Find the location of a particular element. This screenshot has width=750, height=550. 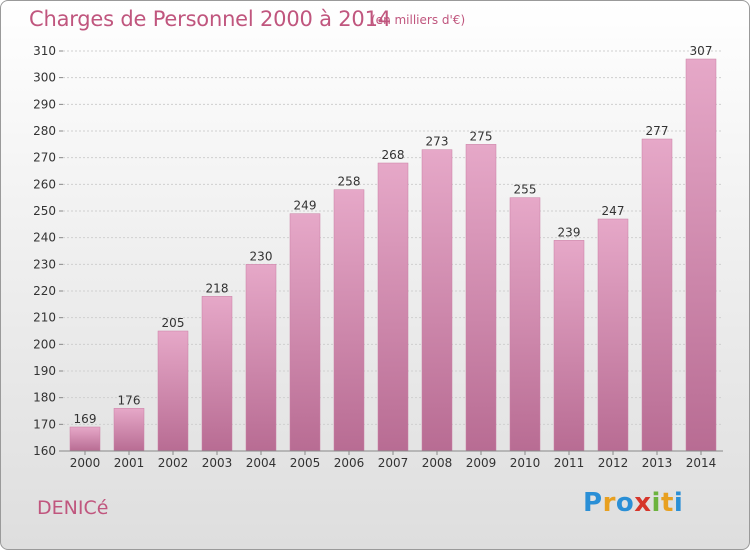

bar-2014 is located at coordinates (701, 255).